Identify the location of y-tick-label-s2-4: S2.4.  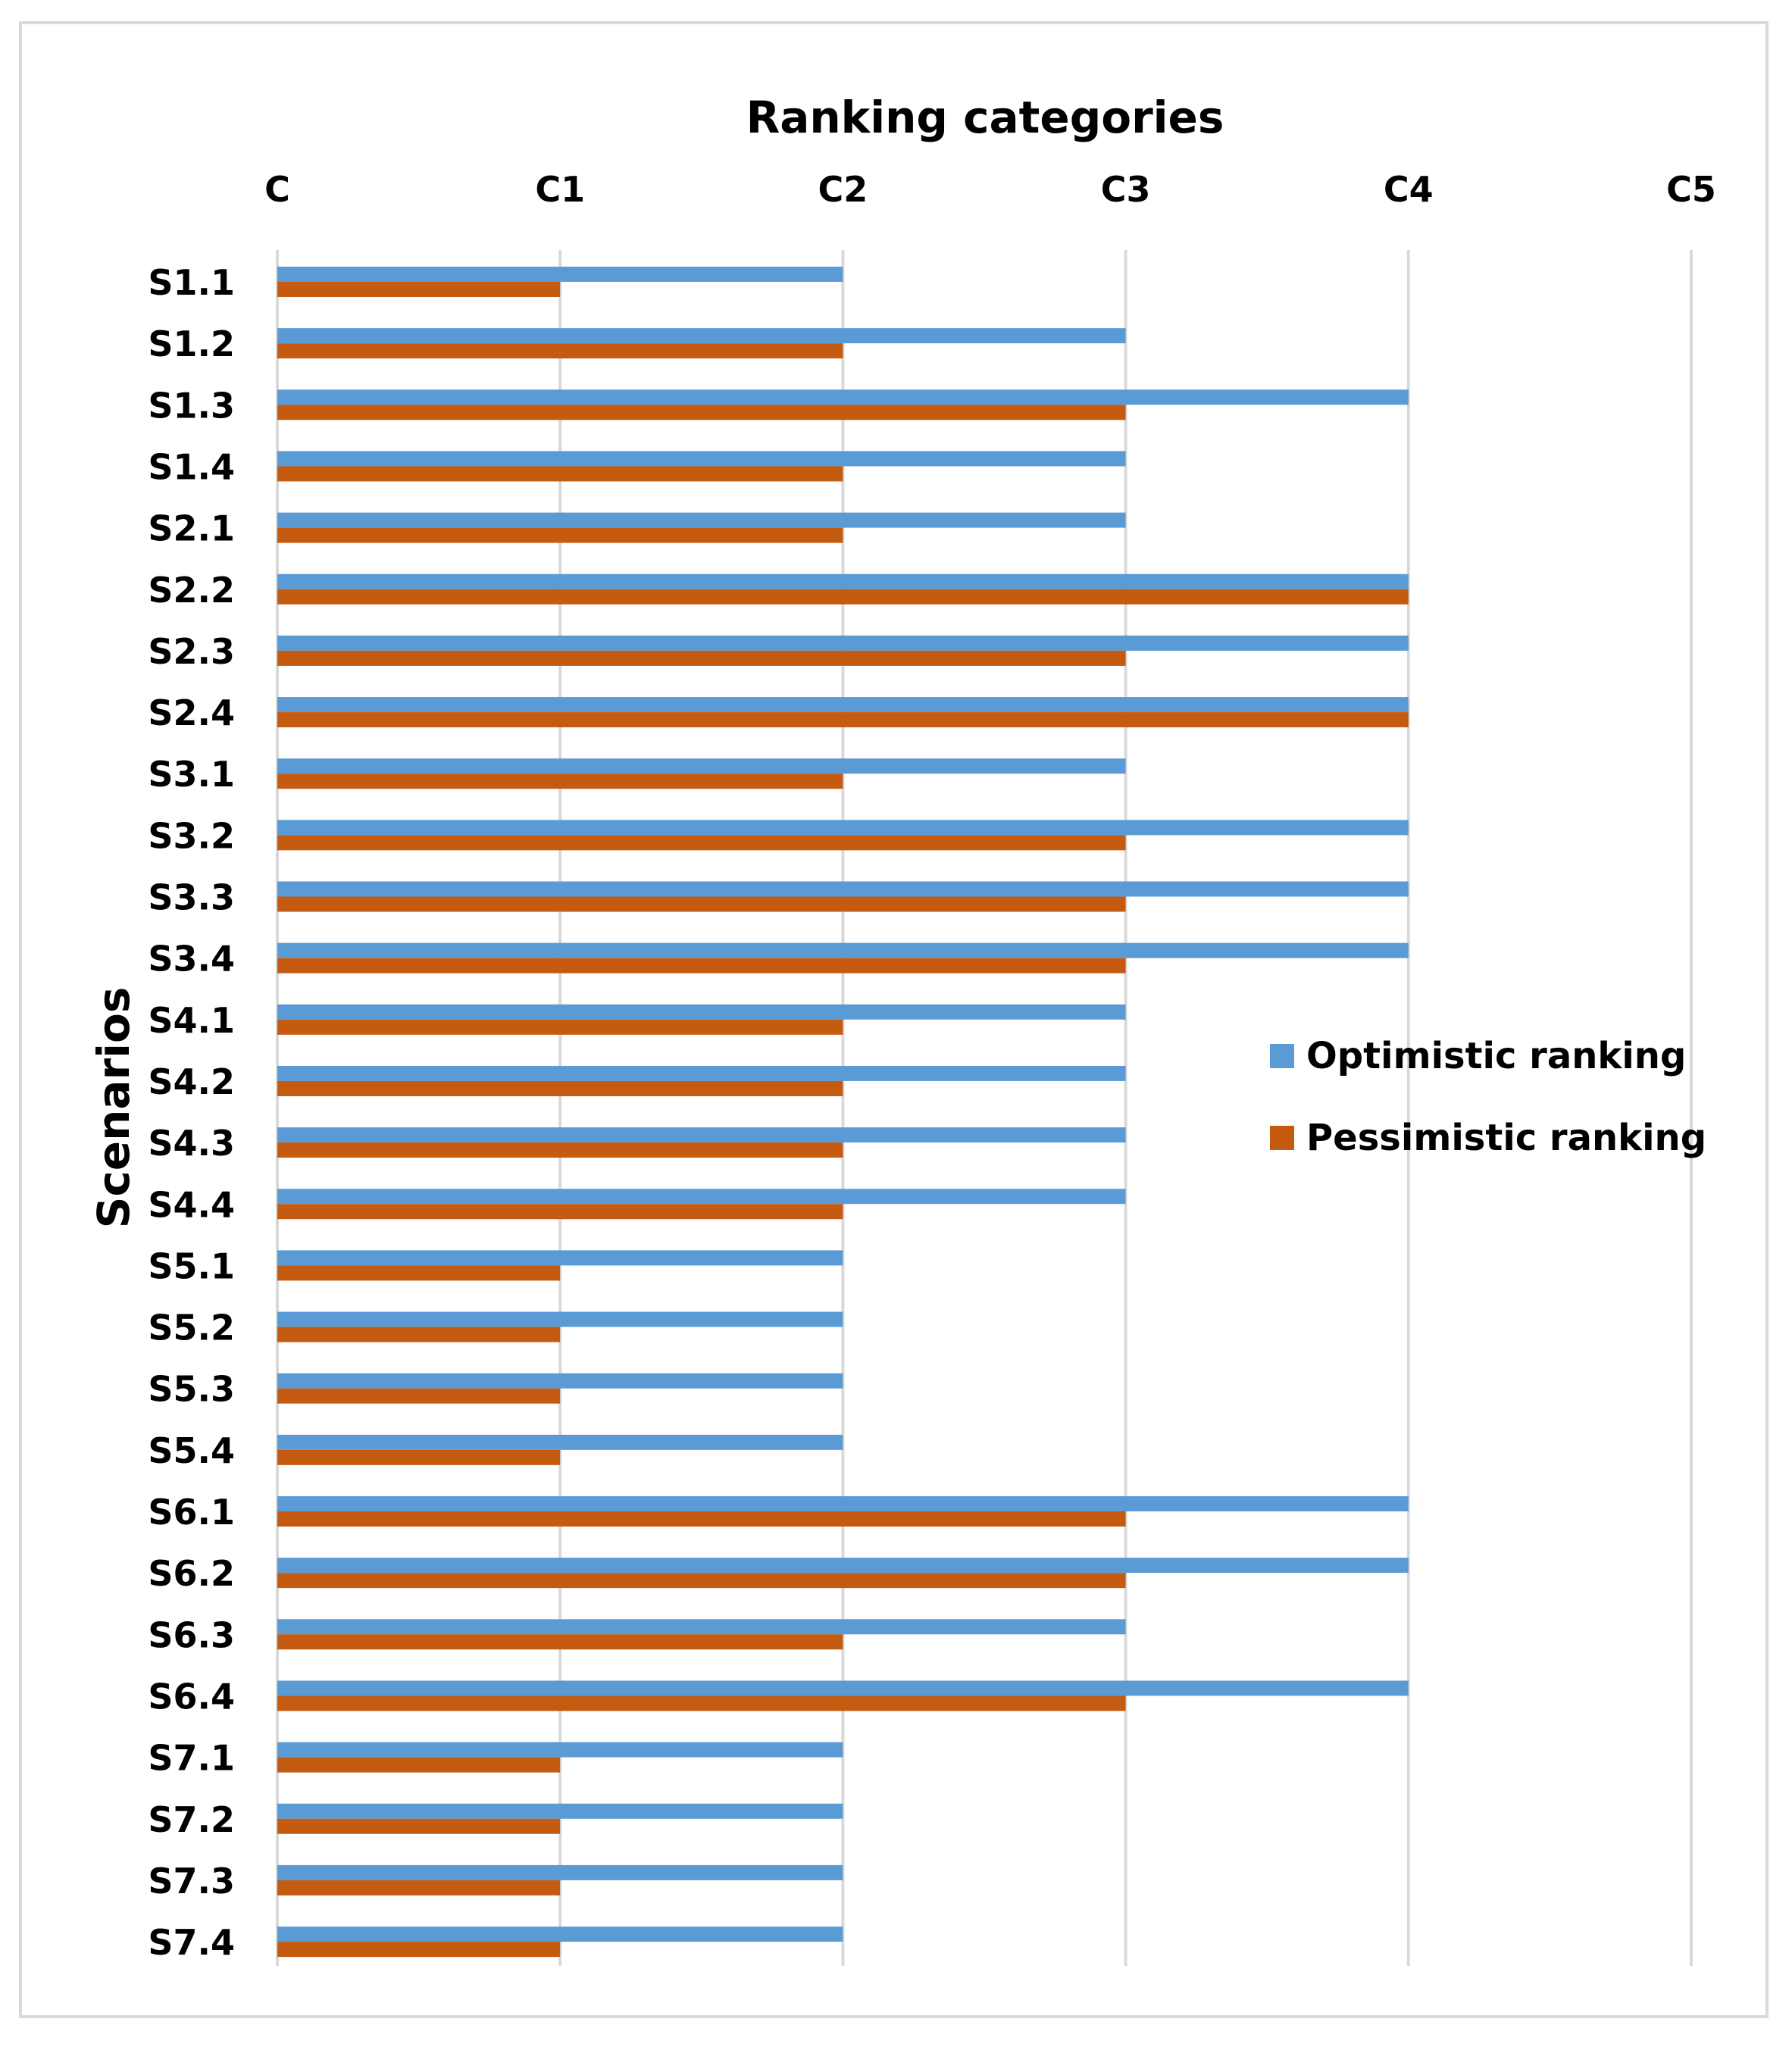
(191, 712).